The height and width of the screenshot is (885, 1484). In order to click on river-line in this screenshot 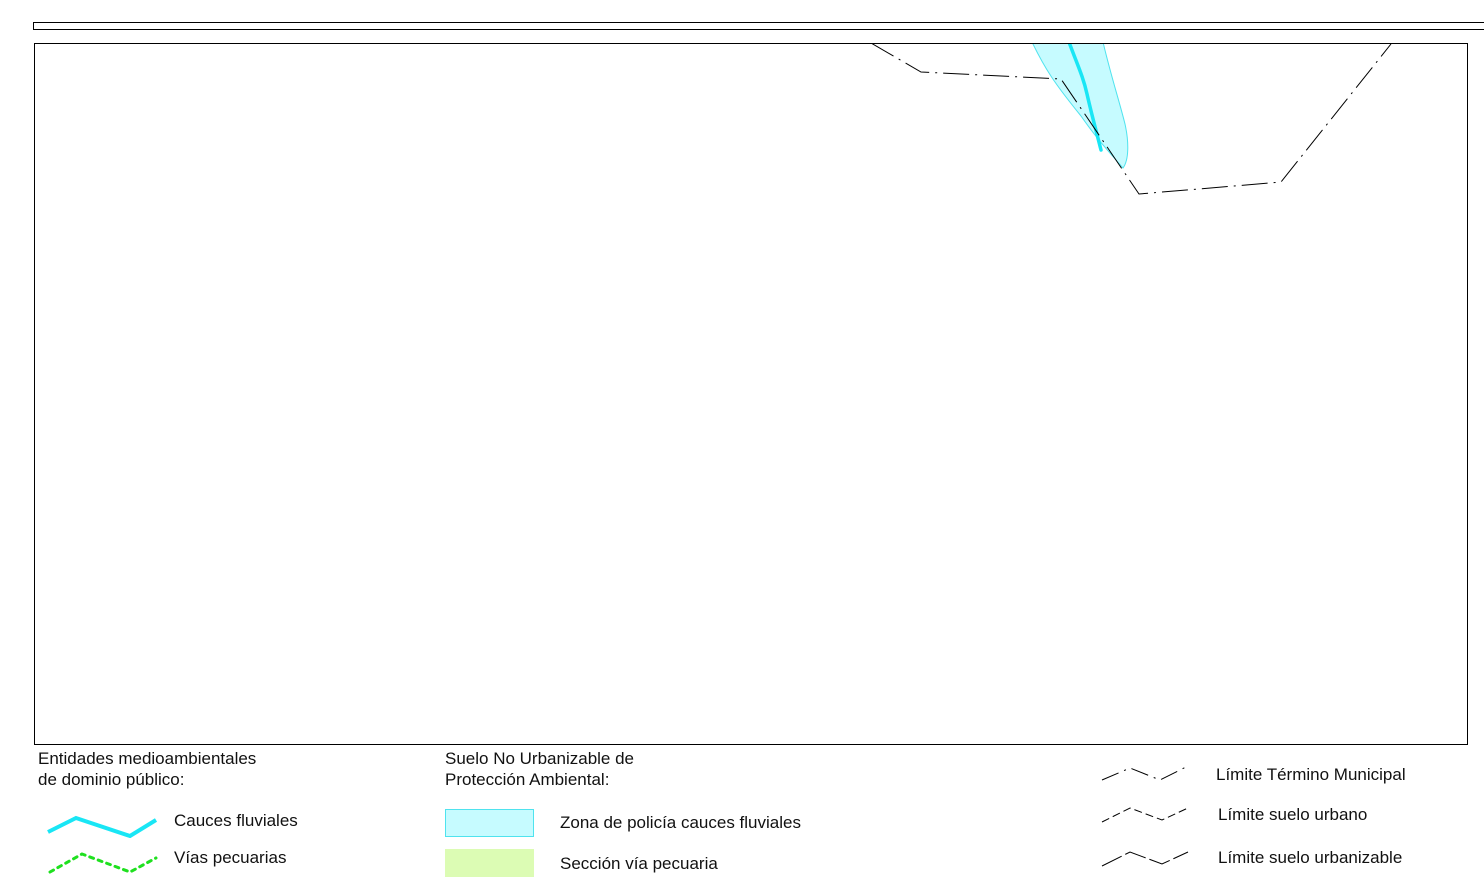, I will do `click(1085, 98)`.